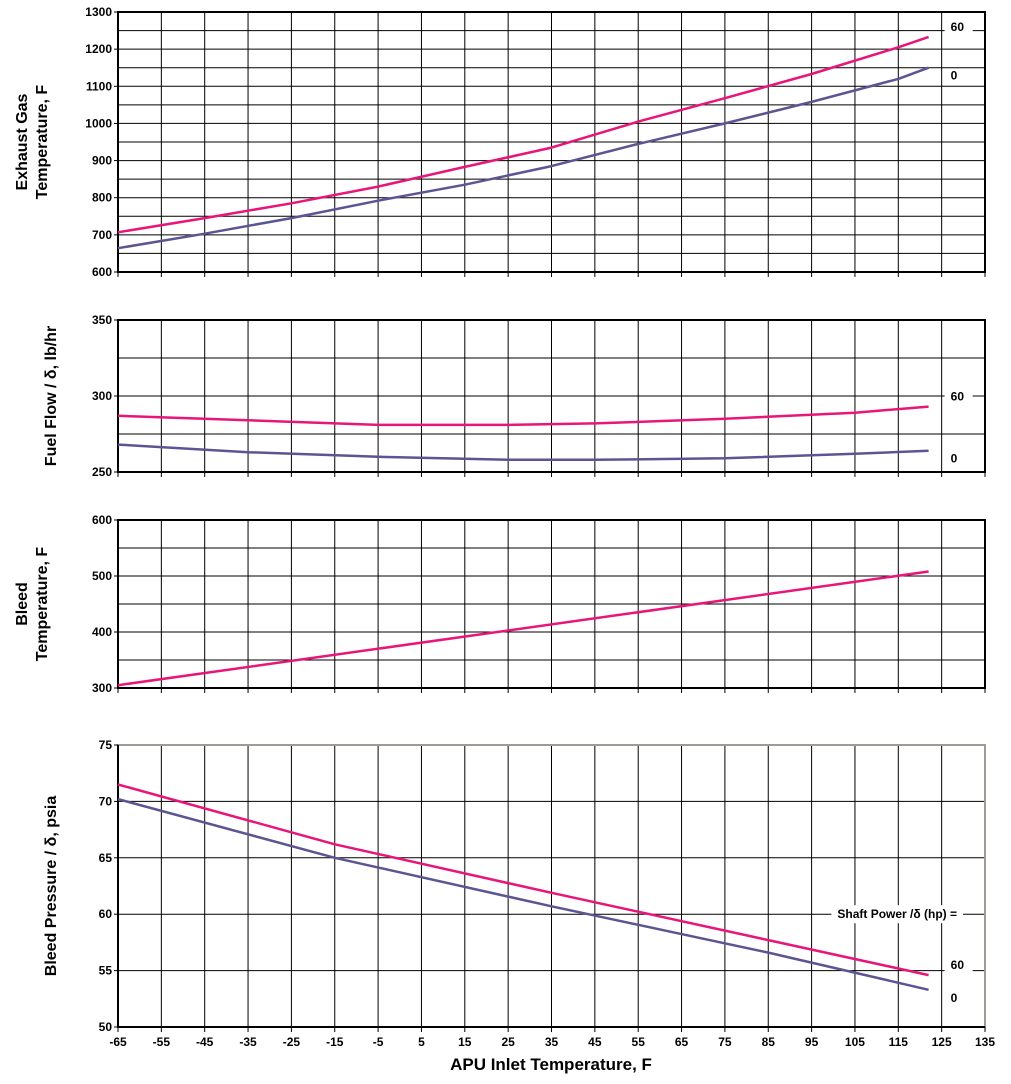 The image size is (1011, 1084). Describe the element at coordinates (106, 745) in the screenshot. I see `y-tick-label: 75` at that location.